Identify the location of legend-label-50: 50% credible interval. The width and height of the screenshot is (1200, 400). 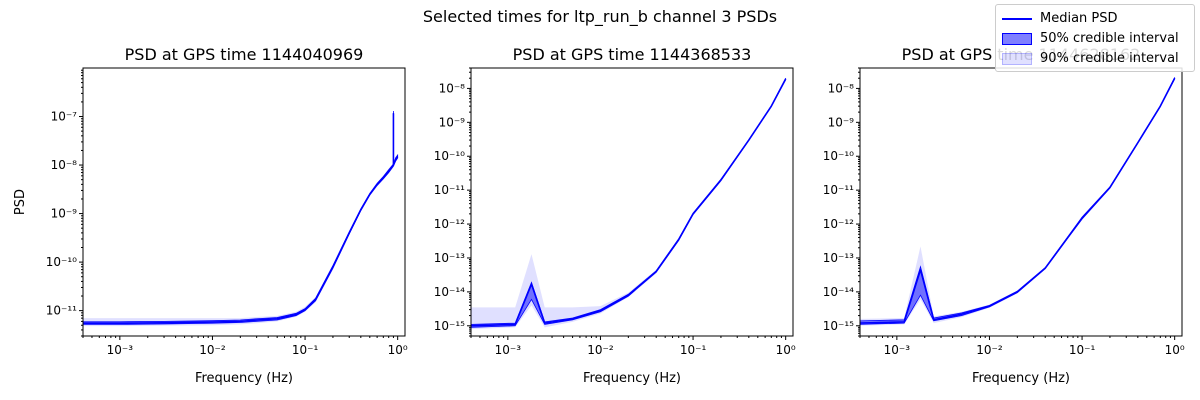
(1109, 38).